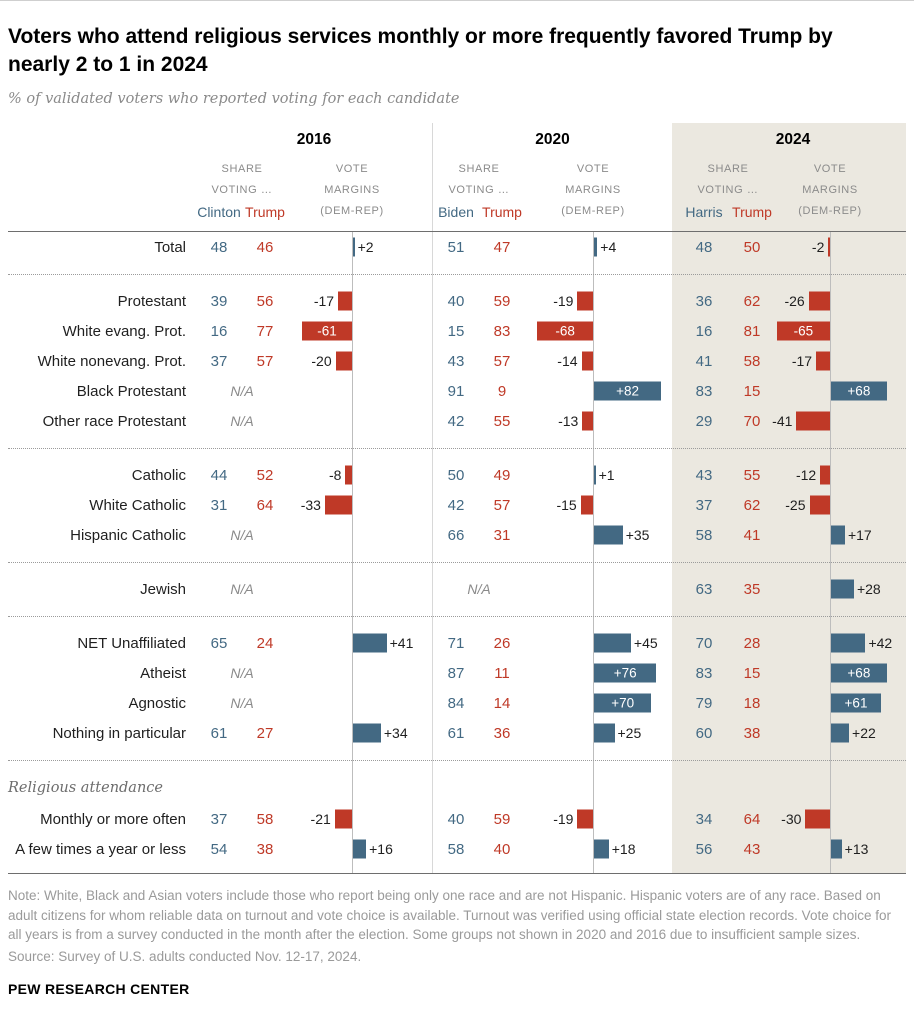 Image resolution: width=914 pixels, height=1024 pixels. Describe the element at coordinates (552, 819) in the screenshot. I see `cell-2020: 40 59 -19` at that location.